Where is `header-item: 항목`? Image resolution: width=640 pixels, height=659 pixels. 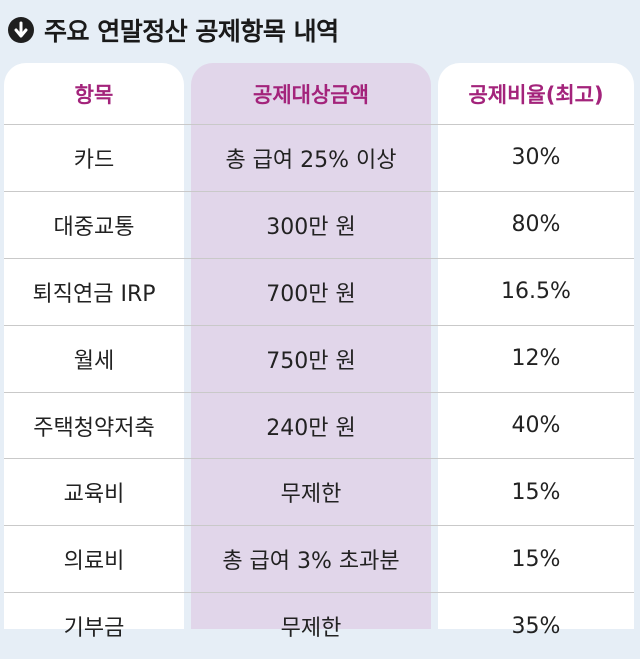 header-item: 항목 is located at coordinates (94, 94).